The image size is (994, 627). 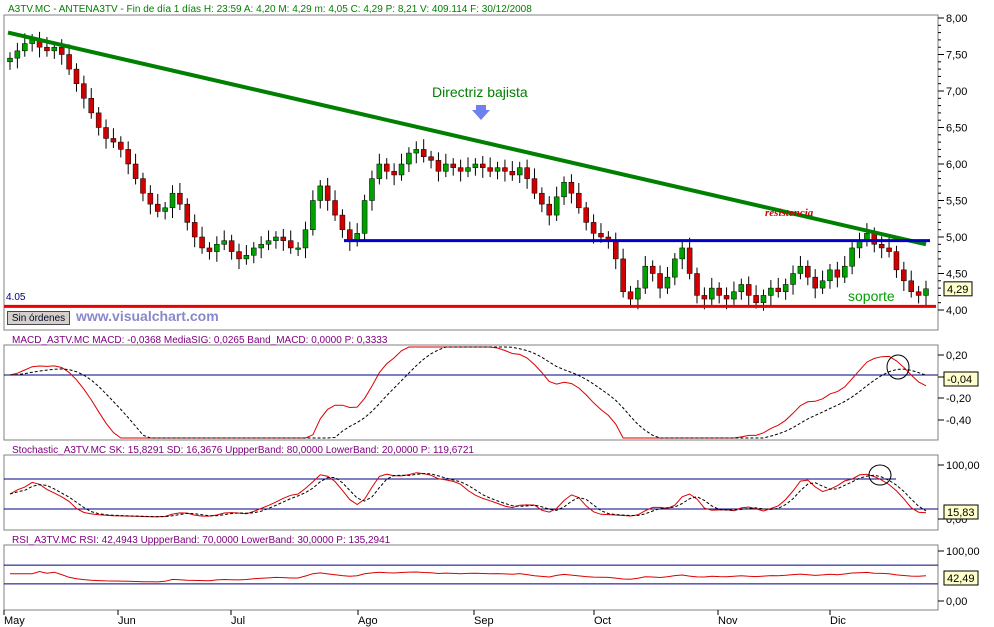 I want to click on price-axis: 8,00 7,50 7,00 6,50 6,00 5,50 5,00 4,50 4,00 4,29, so click(x=955, y=165).